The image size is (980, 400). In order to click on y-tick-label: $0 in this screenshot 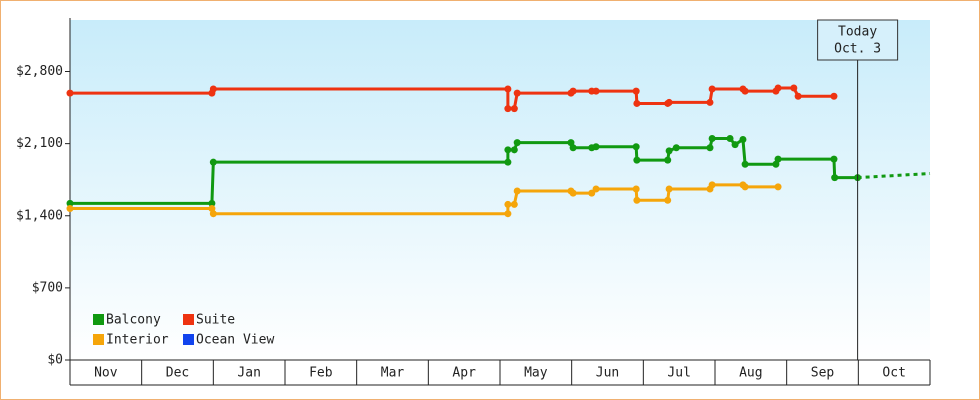, I will do `click(55, 360)`.